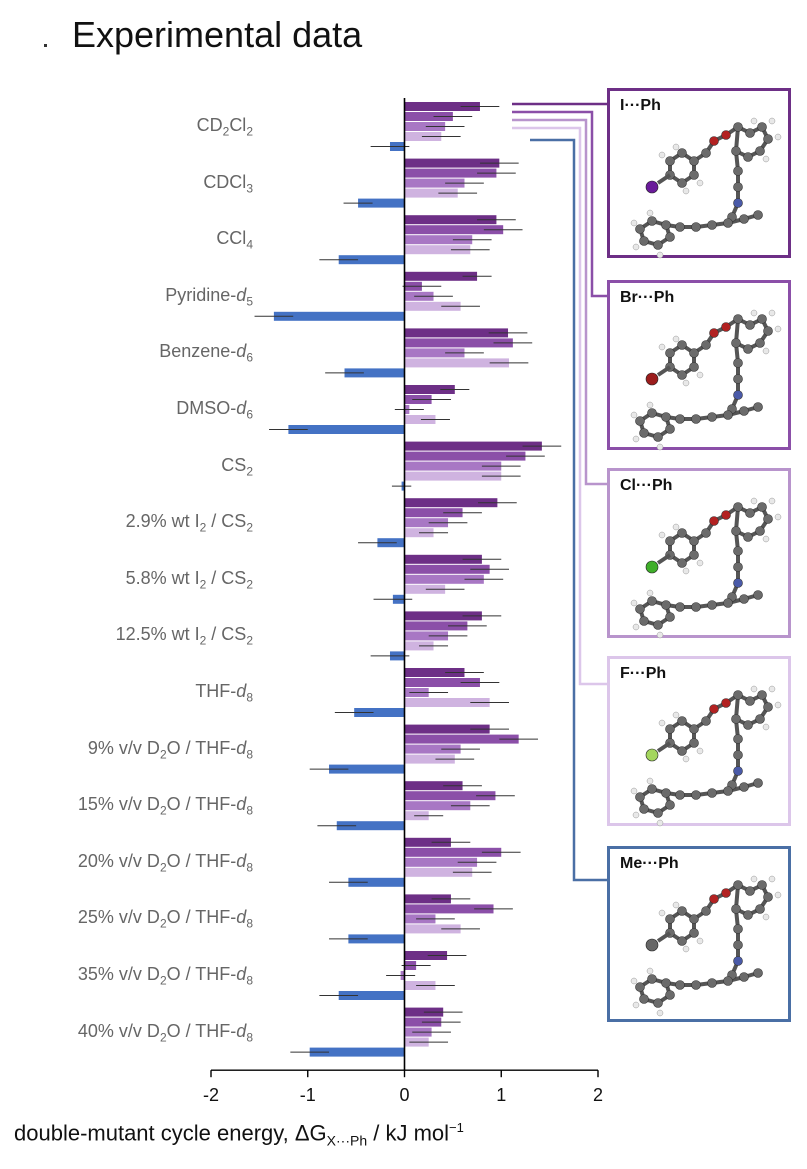 This screenshot has width=807, height=1169. What do you see at coordinates (165, 976) in the screenshot?
I see `category-label: 35% v/v D2O / THF-d8` at bounding box center [165, 976].